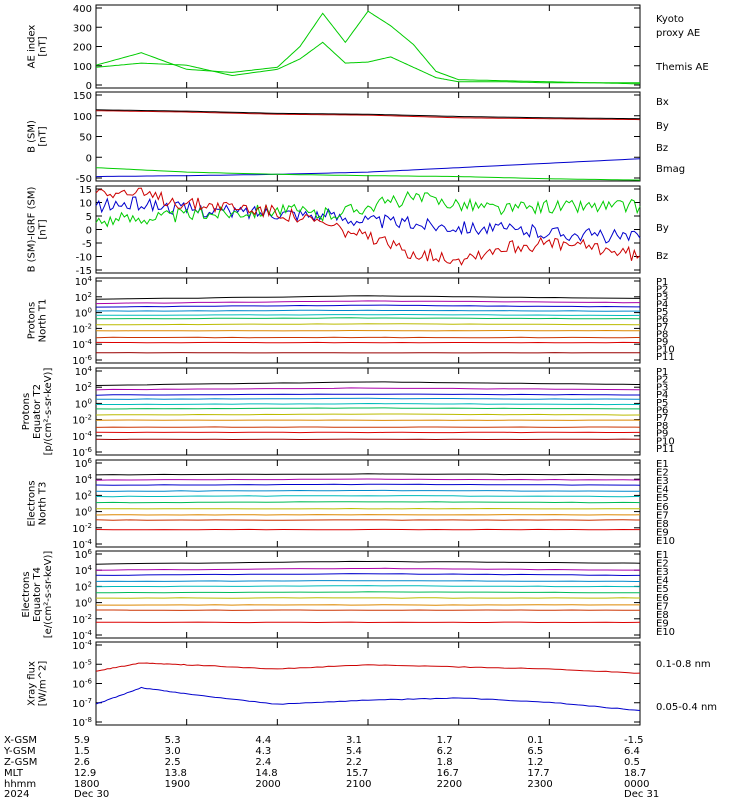 This screenshot has height=800, width=750. What do you see at coordinates (662, 498) in the screenshot?
I see `legend-entry: E5` at bounding box center [662, 498].